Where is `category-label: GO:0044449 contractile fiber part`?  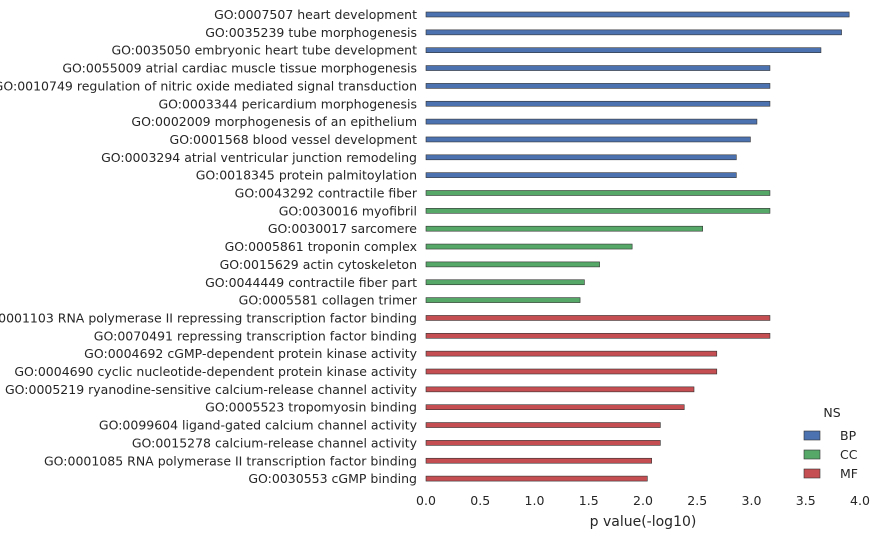
category-label: GO:0044449 contractile fiber part is located at coordinates (311, 282).